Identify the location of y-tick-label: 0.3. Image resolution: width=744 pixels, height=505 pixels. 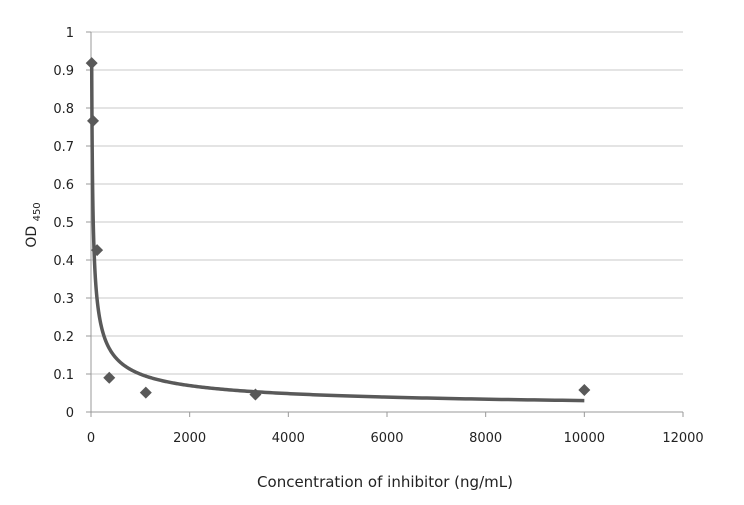
(63, 299).